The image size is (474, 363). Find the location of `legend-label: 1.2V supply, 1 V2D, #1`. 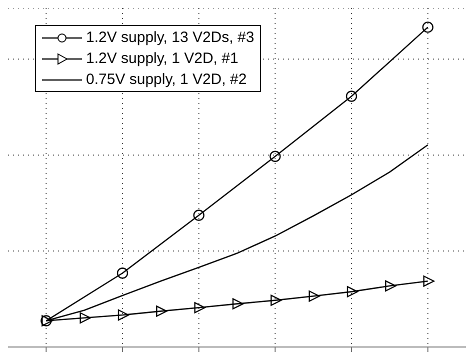

legend-label: 1.2V supply, 1 V2D, #1 is located at coordinates (162, 59).